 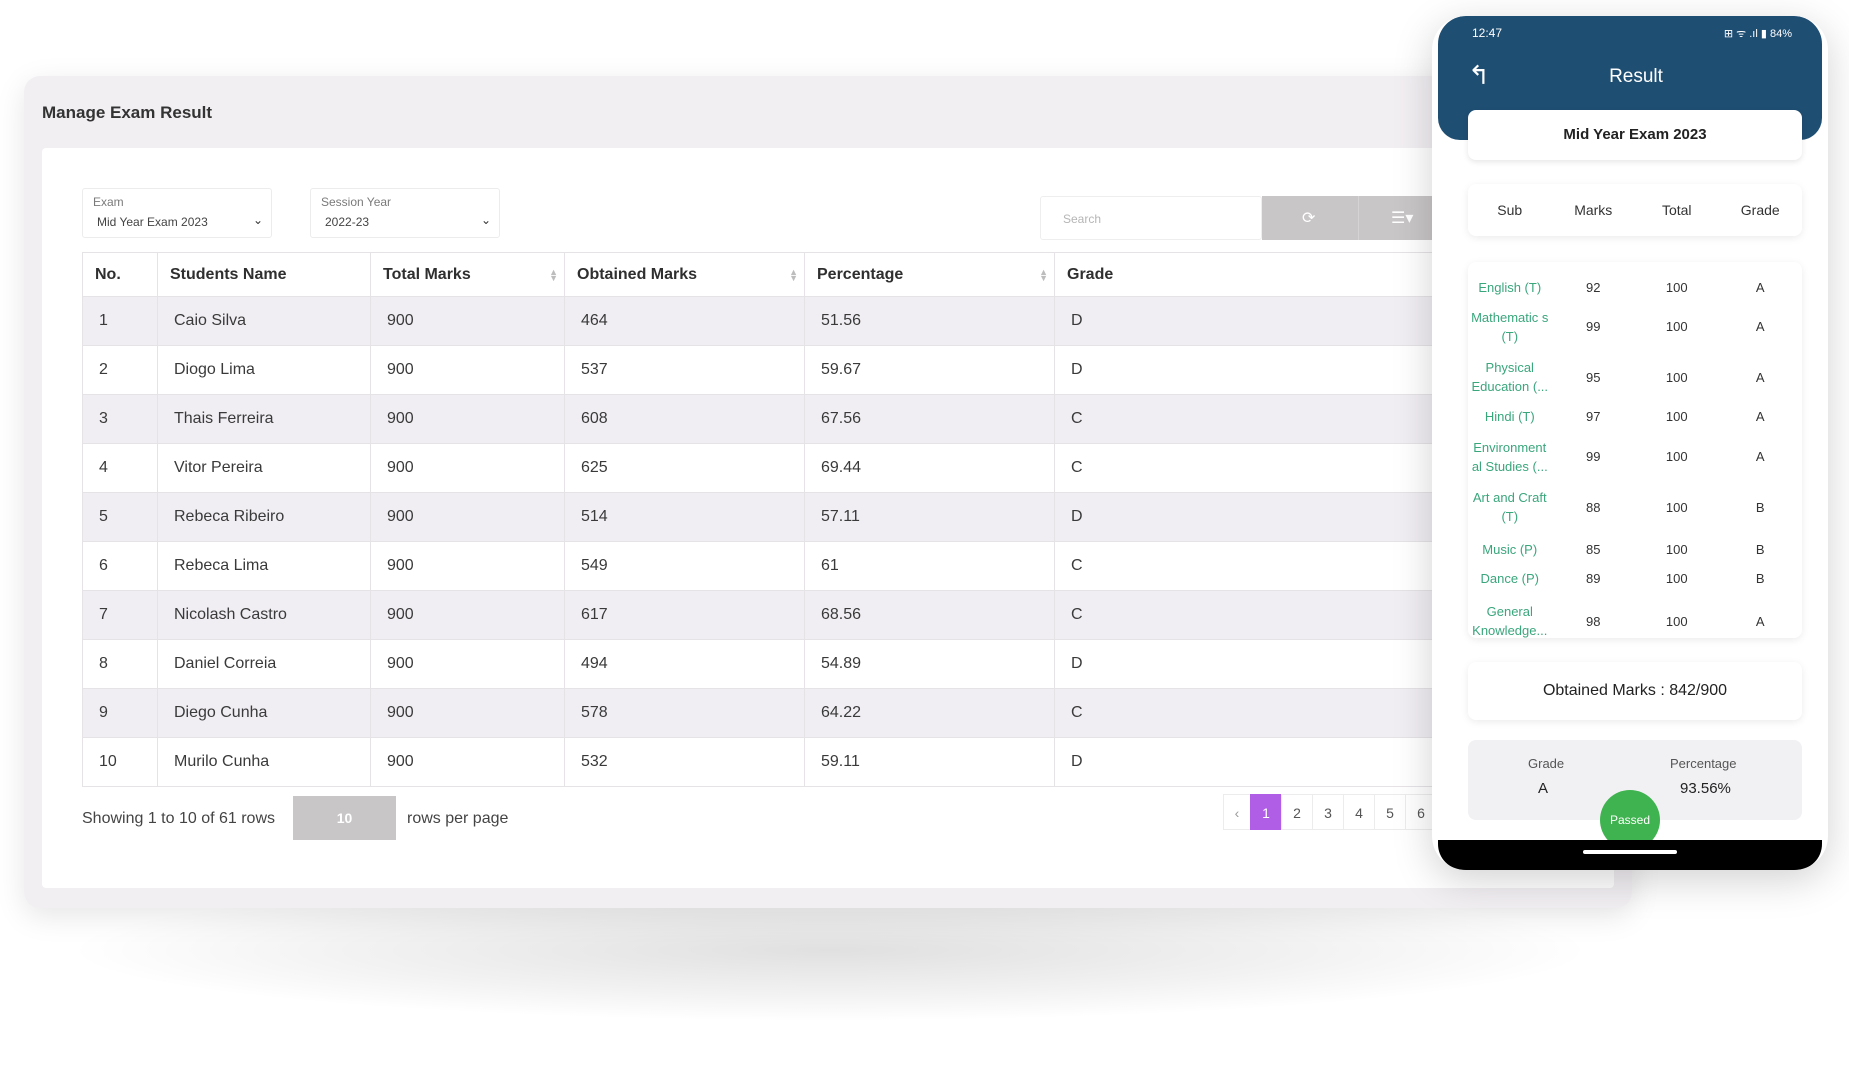 What do you see at coordinates (1593, 377) in the screenshot?
I see `subject-marks: 95` at bounding box center [1593, 377].